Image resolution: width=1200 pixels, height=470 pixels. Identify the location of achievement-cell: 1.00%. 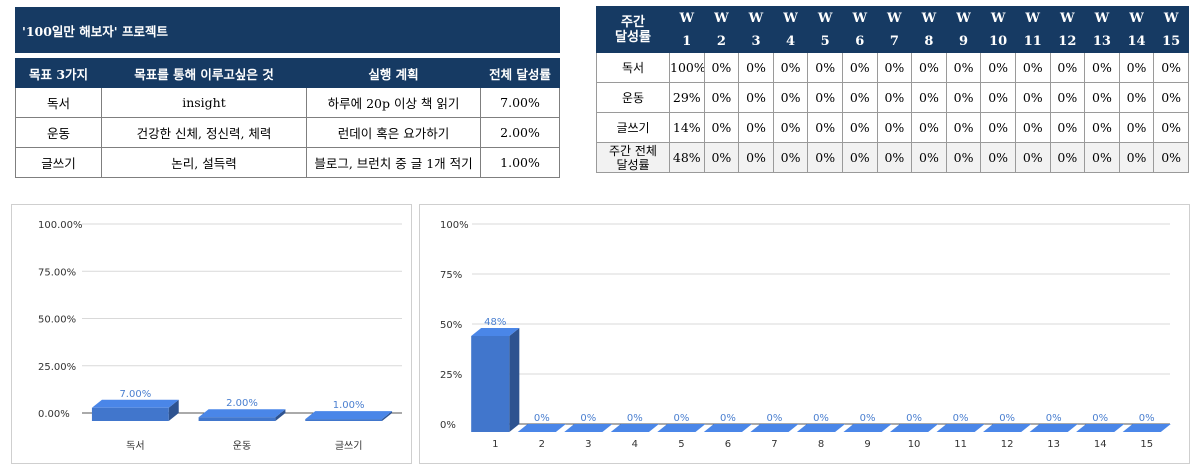
(520, 162).